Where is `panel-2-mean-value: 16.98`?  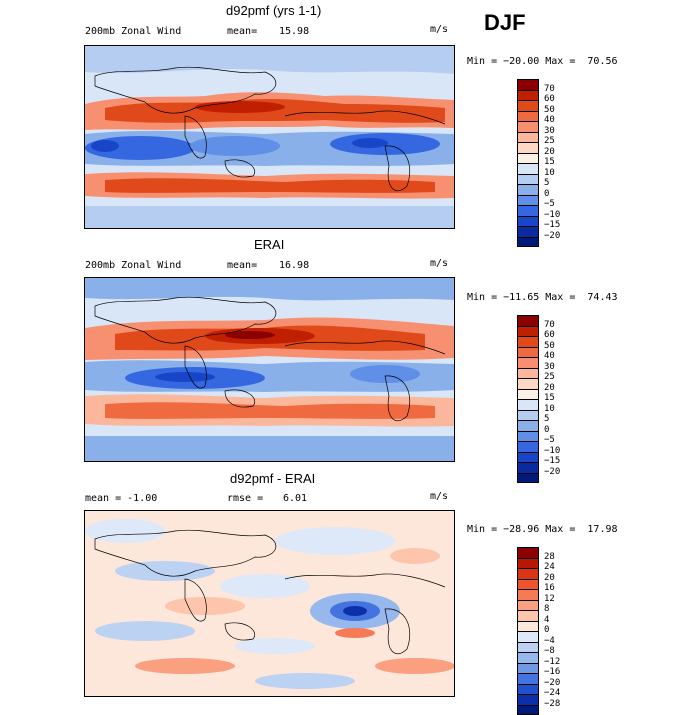 panel-2-mean-value: 16.98 is located at coordinates (294, 265).